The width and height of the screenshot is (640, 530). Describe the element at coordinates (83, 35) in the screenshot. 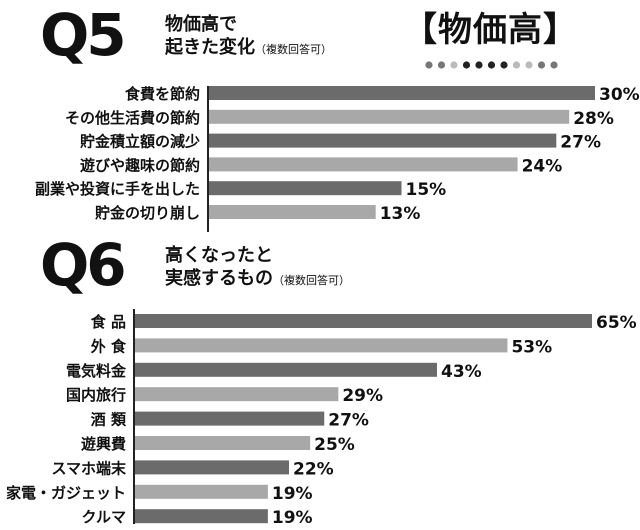

I see `q5-number: Q5` at that location.